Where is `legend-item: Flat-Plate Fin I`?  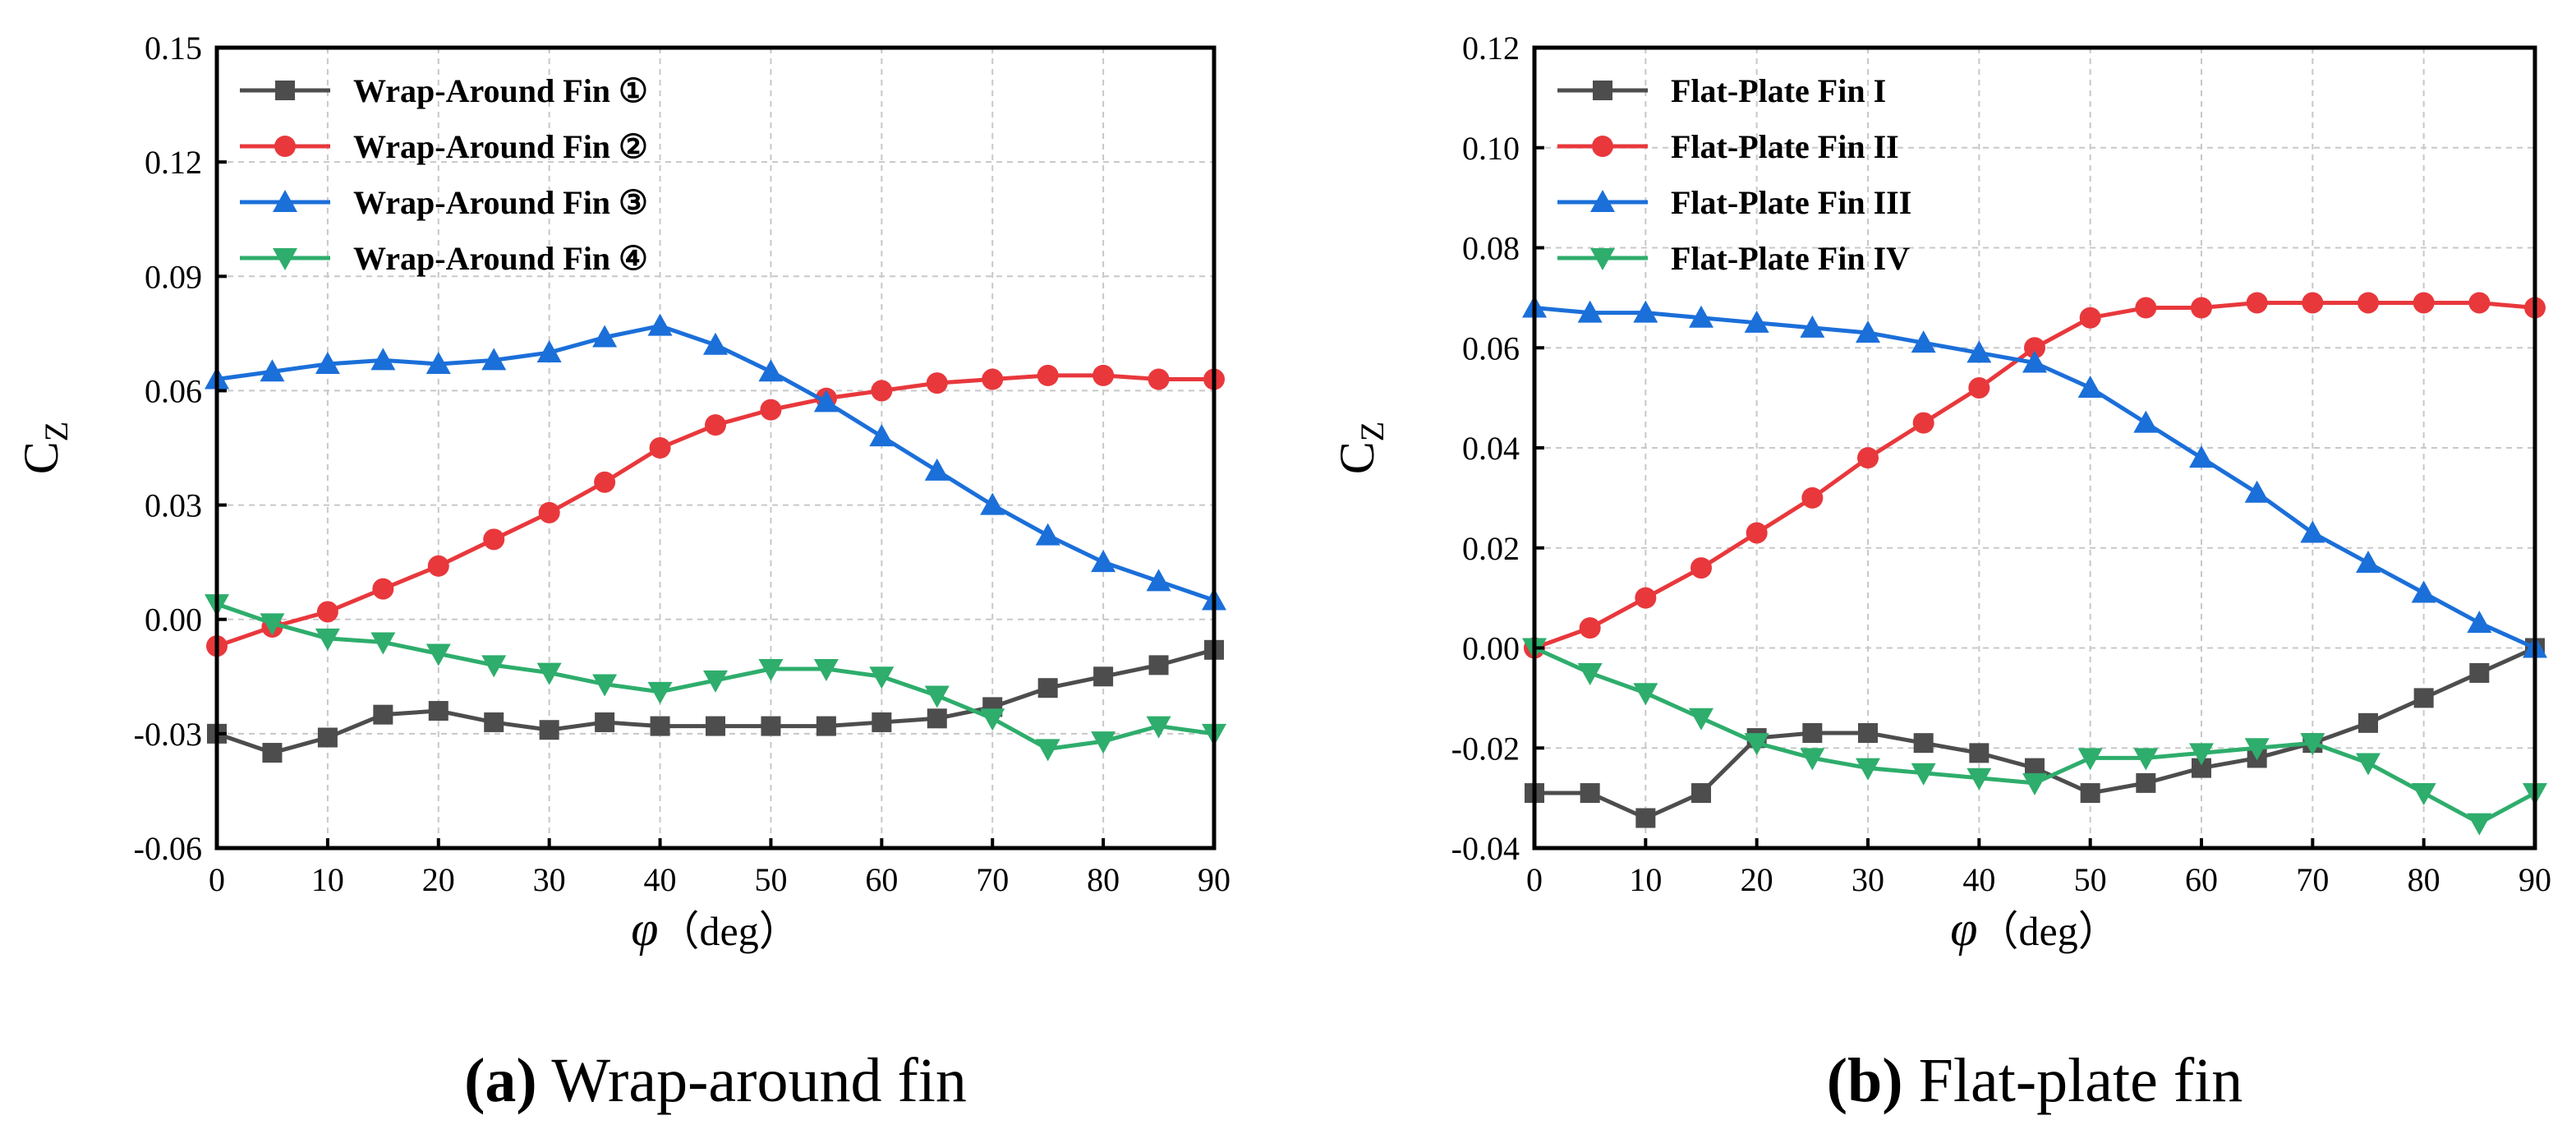
legend-item: Flat-Plate Fin I is located at coordinates (1722, 90).